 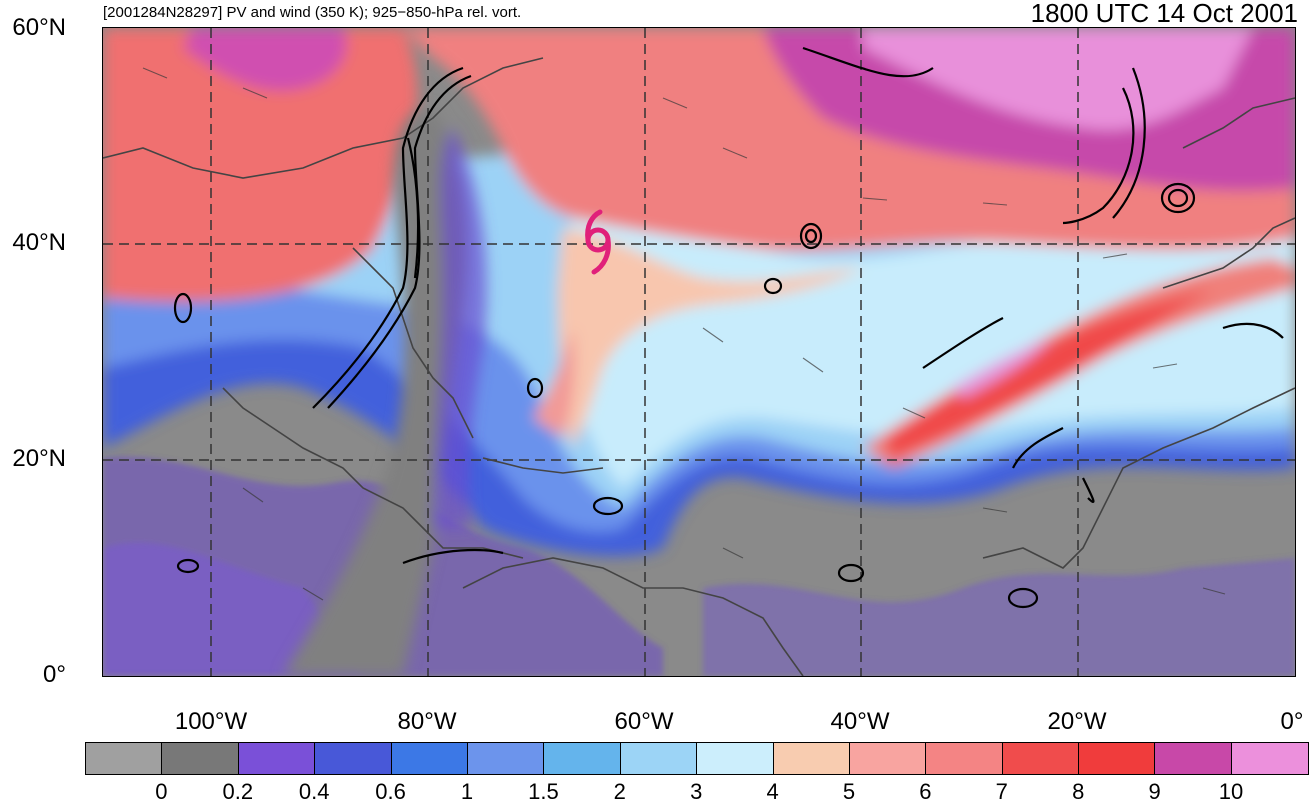 What do you see at coordinates (1078, 791) in the screenshot?
I see `colorbar-tick-label: 8` at bounding box center [1078, 791].